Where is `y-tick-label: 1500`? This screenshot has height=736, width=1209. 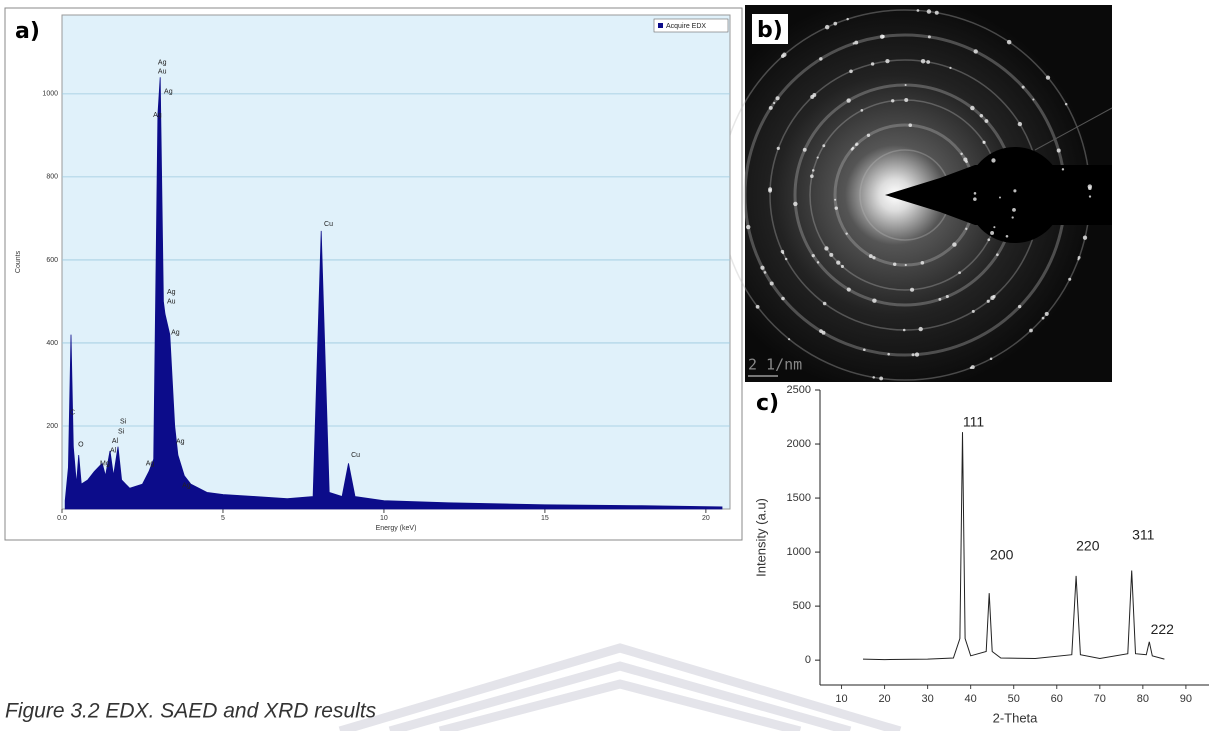
y-tick-label: 1500 is located at coordinates (799, 498).